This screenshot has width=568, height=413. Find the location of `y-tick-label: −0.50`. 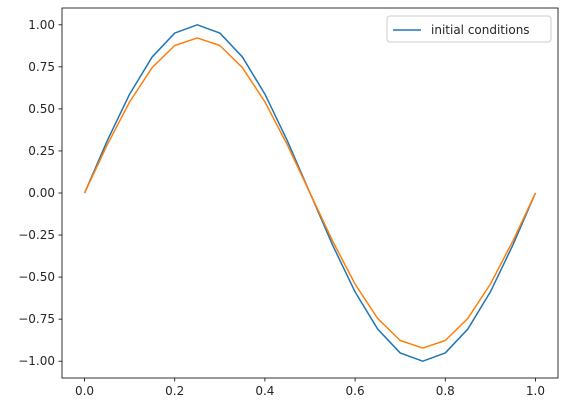

y-tick-label: −0.50 is located at coordinates (36, 277).